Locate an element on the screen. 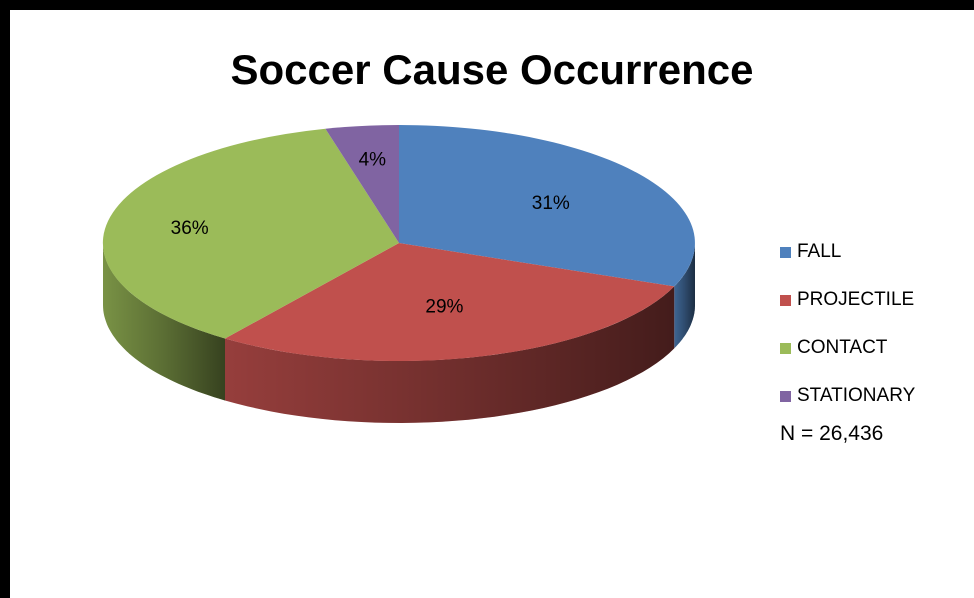  data-label-stationary: 4% is located at coordinates (373, 160).